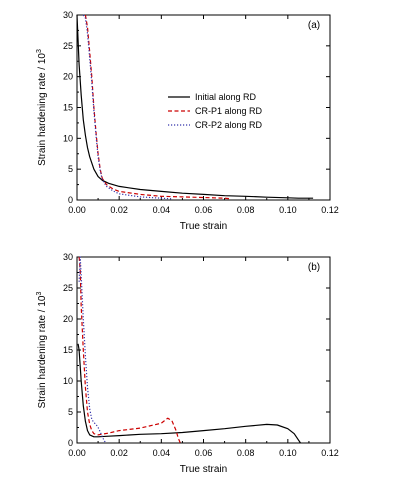  I want to click on y-axis-title-main-b: Strain hardening rate / 10, so click(42, 351).